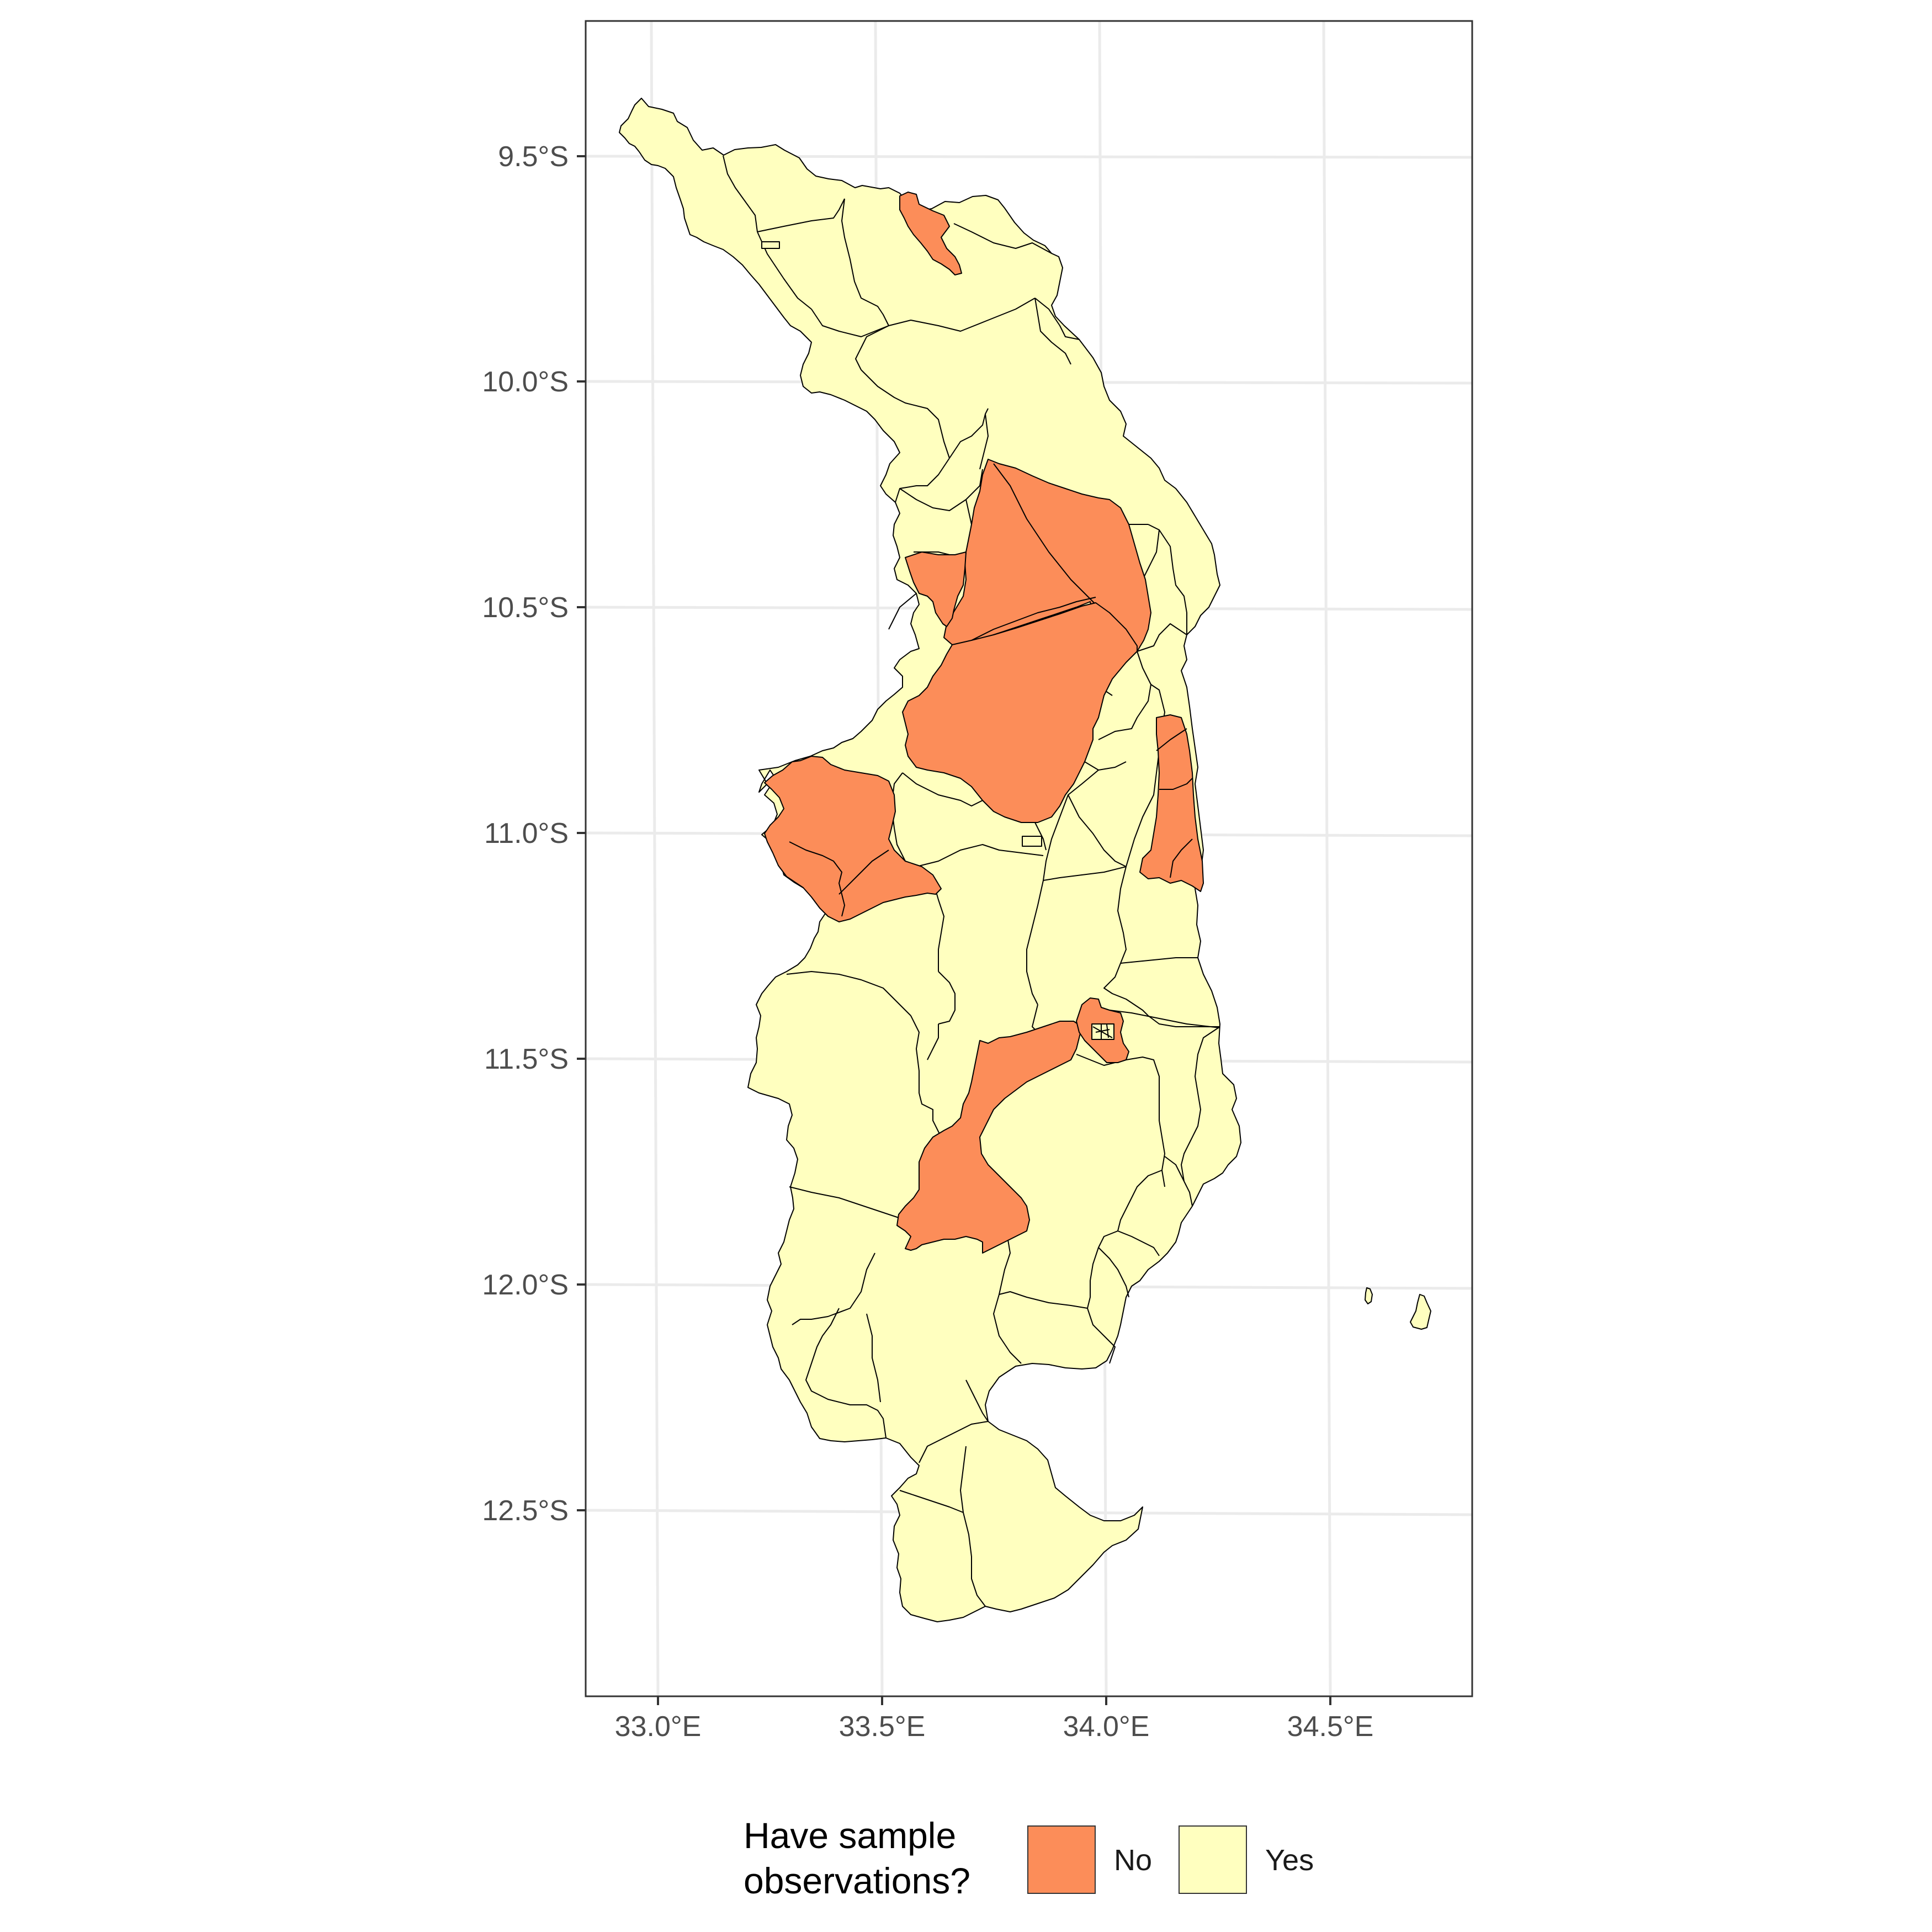 This screenshot has width=1932, height=1932. I want to click on legend: Have sample observations? No Yes, so click(1029, 1858).